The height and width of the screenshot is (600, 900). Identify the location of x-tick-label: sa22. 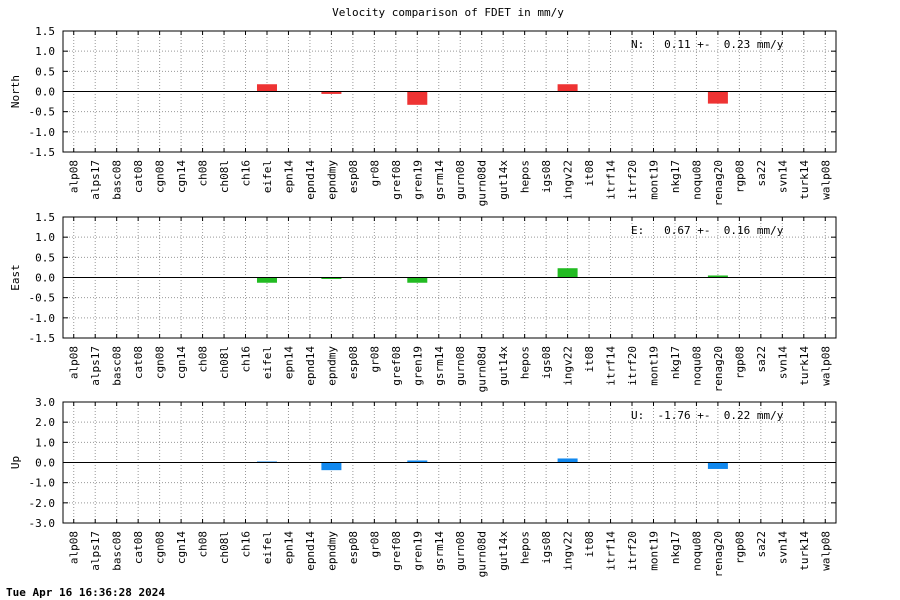
(761, 544).